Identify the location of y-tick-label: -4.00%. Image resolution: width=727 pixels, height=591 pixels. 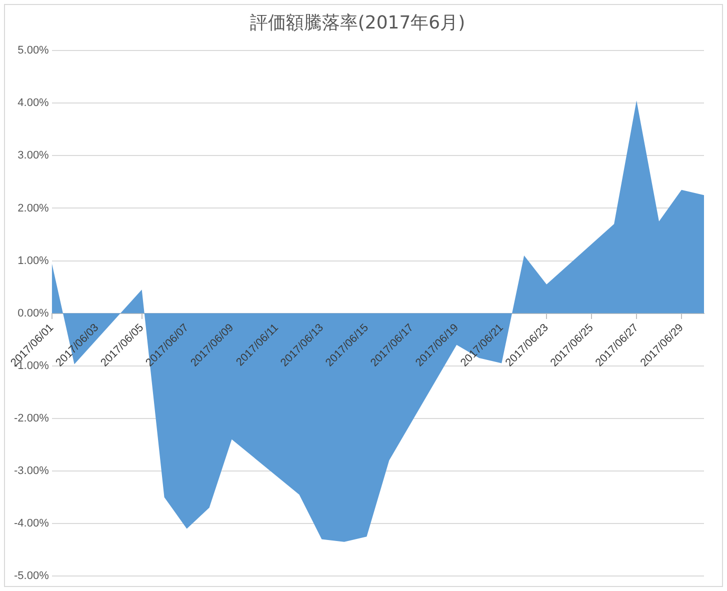
(32, 523).